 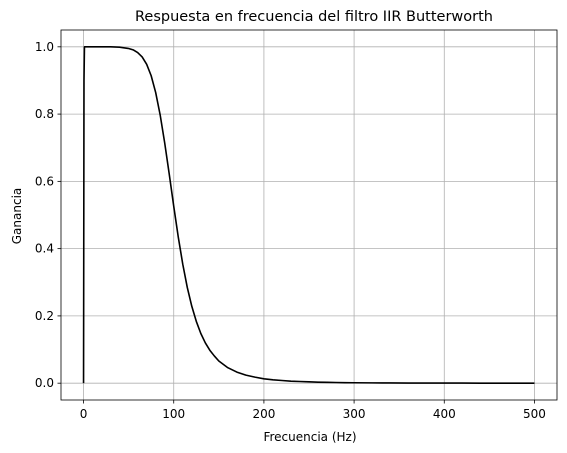 What do you see at coordinates (44, 114) in the screenshot?
I see `y-tick-label: 0.8` at bounding box center [44, 114].